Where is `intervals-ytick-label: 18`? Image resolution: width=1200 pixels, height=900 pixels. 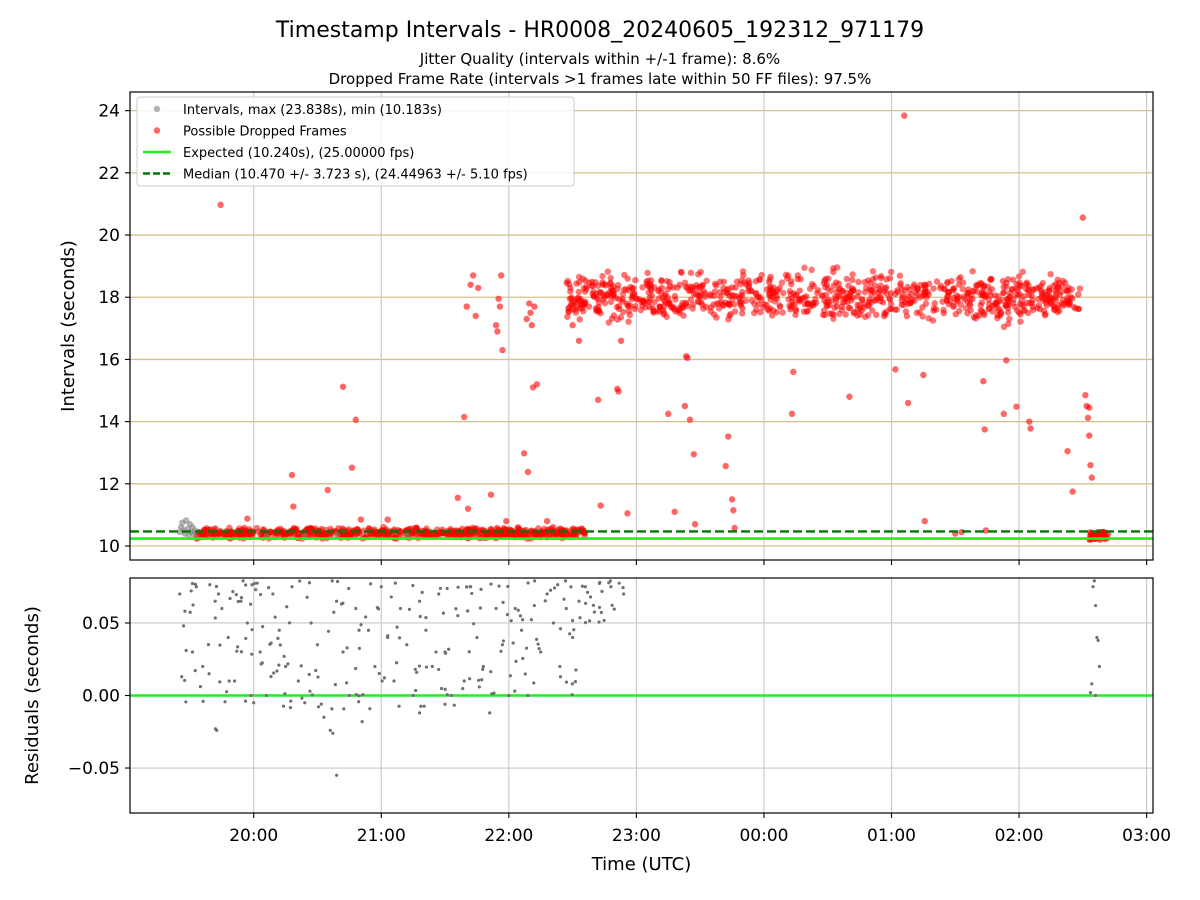 intervals-ytick-label: 18 is located at coordinates (109, 298).